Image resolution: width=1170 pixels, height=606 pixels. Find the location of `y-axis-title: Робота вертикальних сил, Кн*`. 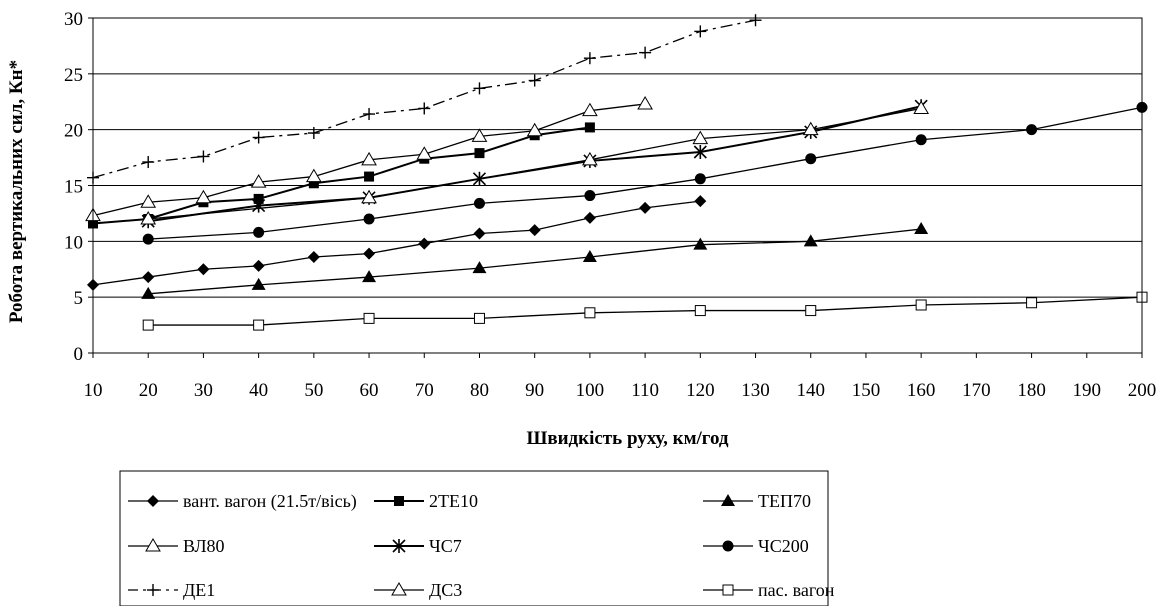

y-axis-title: Робота вертикальних сил, Кн* is located at coordinates (16, 191).